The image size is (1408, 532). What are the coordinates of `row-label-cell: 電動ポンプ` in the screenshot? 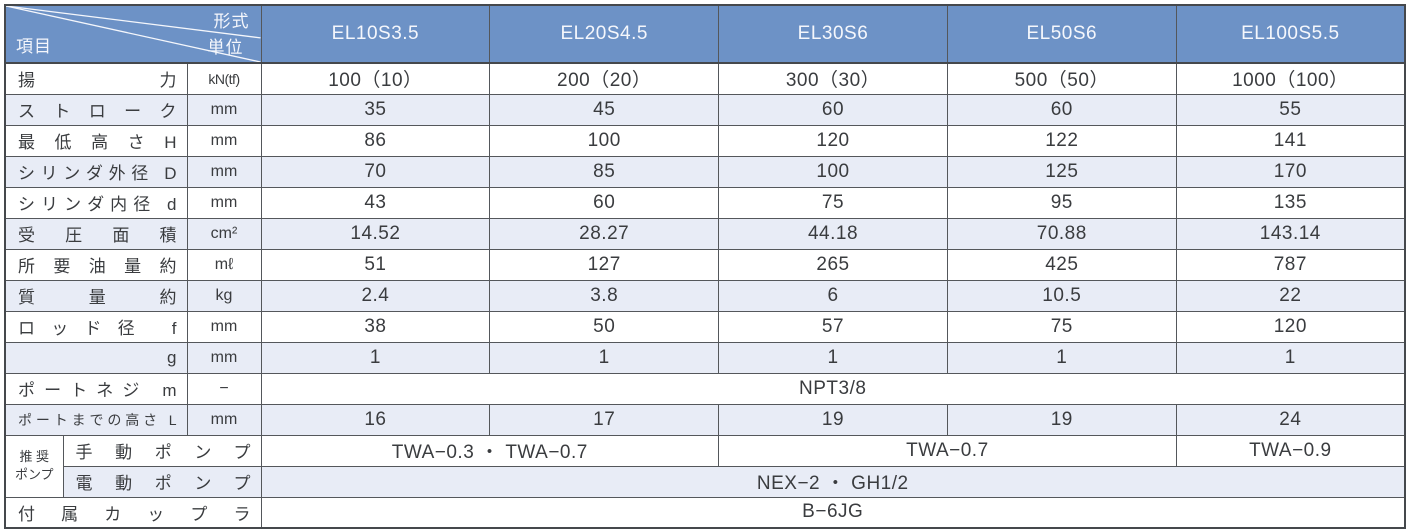 It's located at (162, 481).